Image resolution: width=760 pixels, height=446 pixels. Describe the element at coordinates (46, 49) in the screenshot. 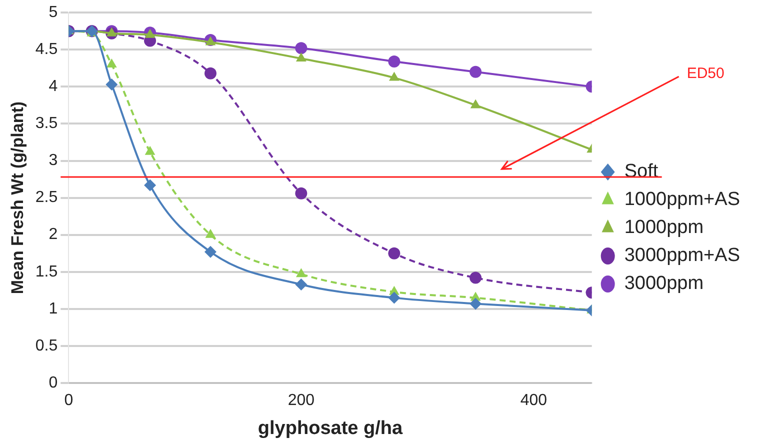

I see `y-tick-label: 4.5` at that location.